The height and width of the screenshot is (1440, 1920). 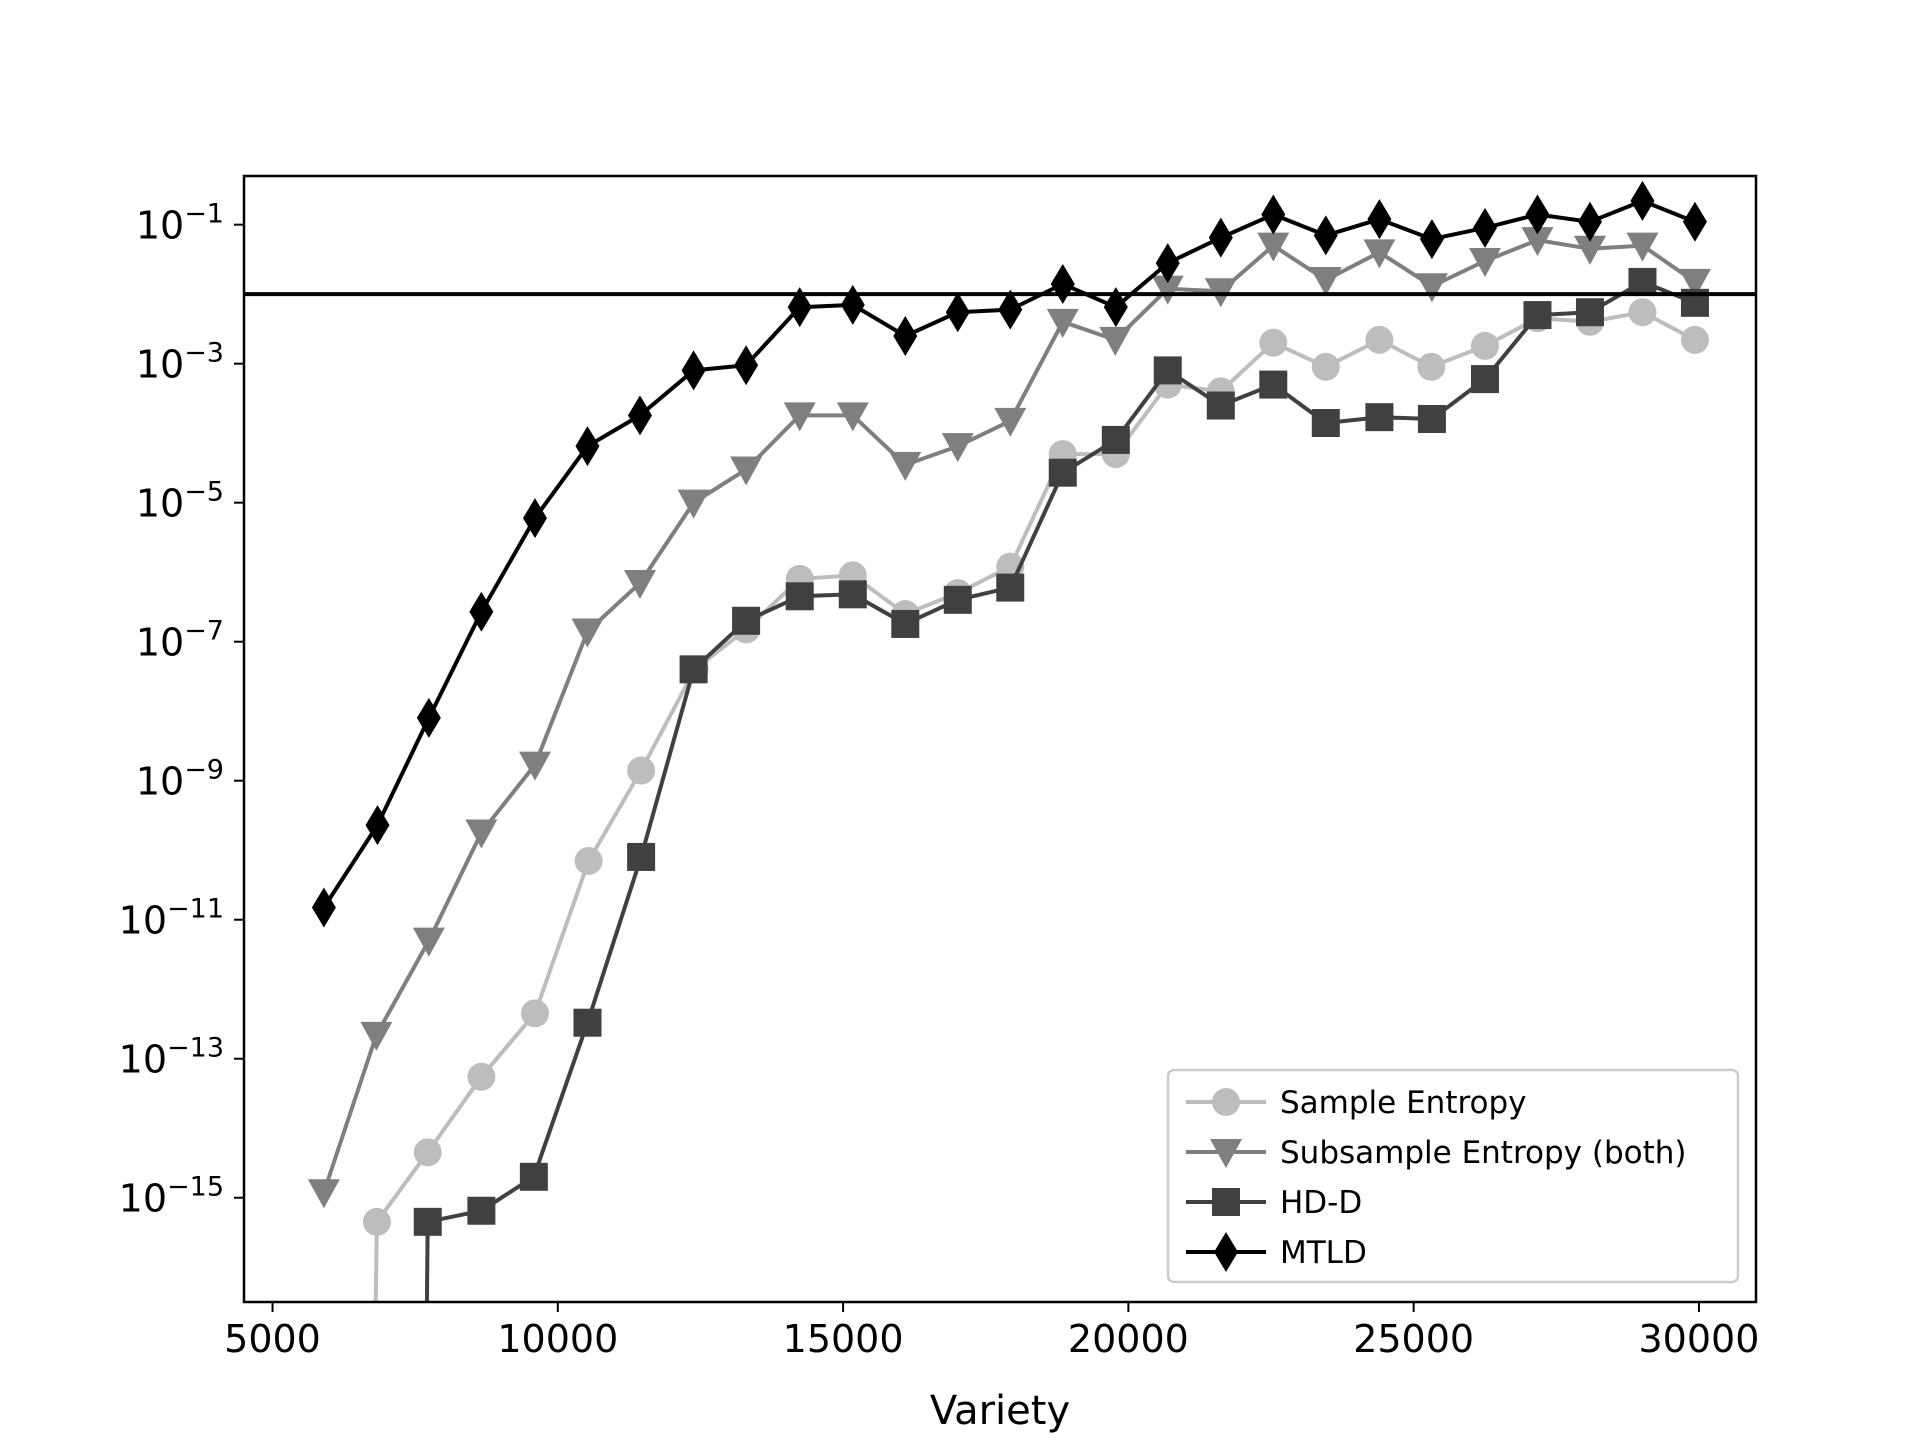 What do you see at coordinates (171, 918) in the screenshot?
I see `y-tick-label: 10⁻¹¹` at bounding box center [171, 918].